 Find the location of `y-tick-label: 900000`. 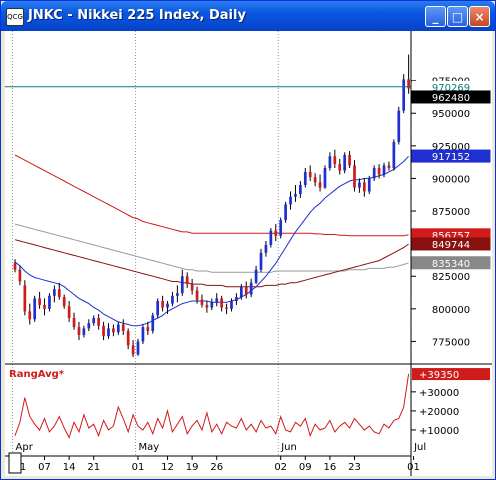

y-tick-label: 900000 is located at coordinates (451, 179).